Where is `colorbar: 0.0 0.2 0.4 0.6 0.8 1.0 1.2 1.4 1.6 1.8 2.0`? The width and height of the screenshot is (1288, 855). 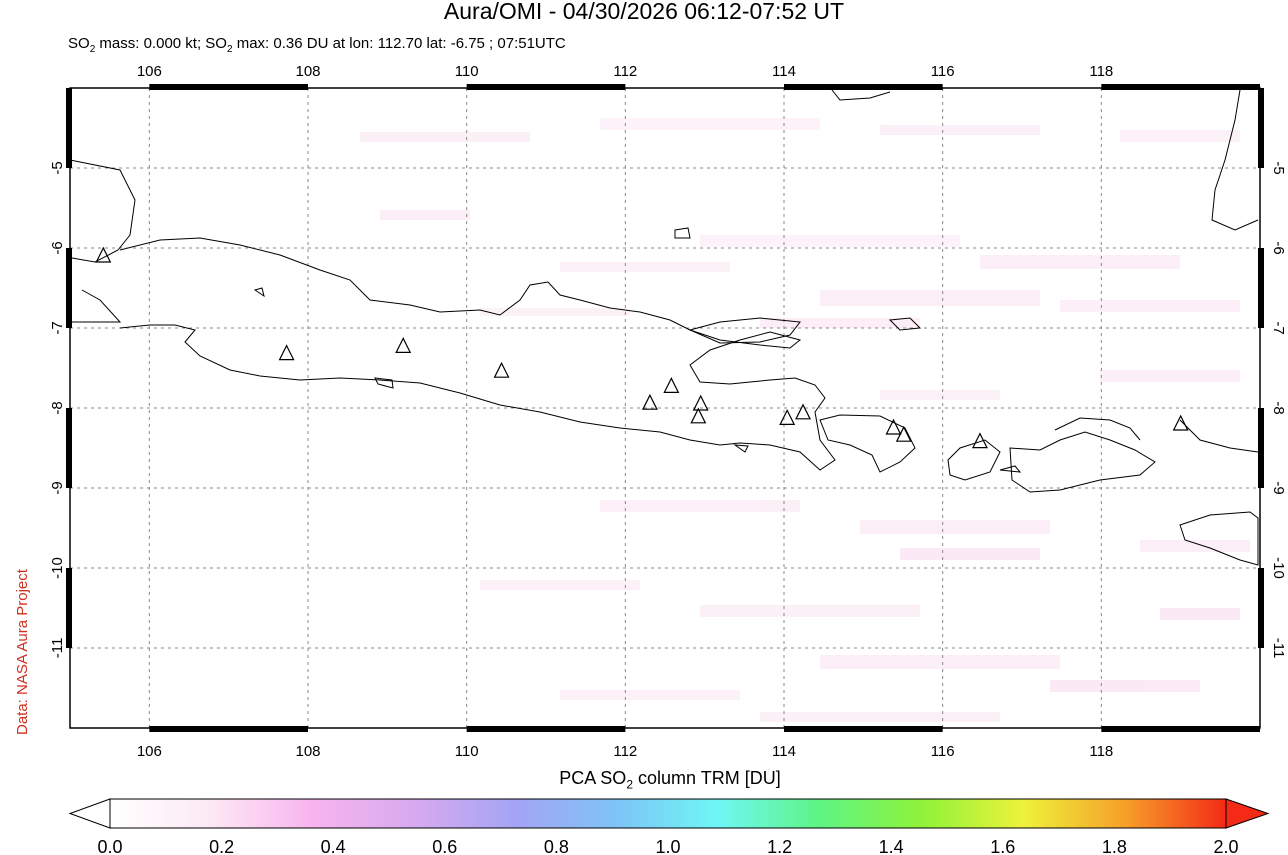 colorbar: 0.0 0.2 0.4 0.6 0.8 1.0 1.2 1.4 1.6 1.8 2.0 is located at coordinates (669, 826).